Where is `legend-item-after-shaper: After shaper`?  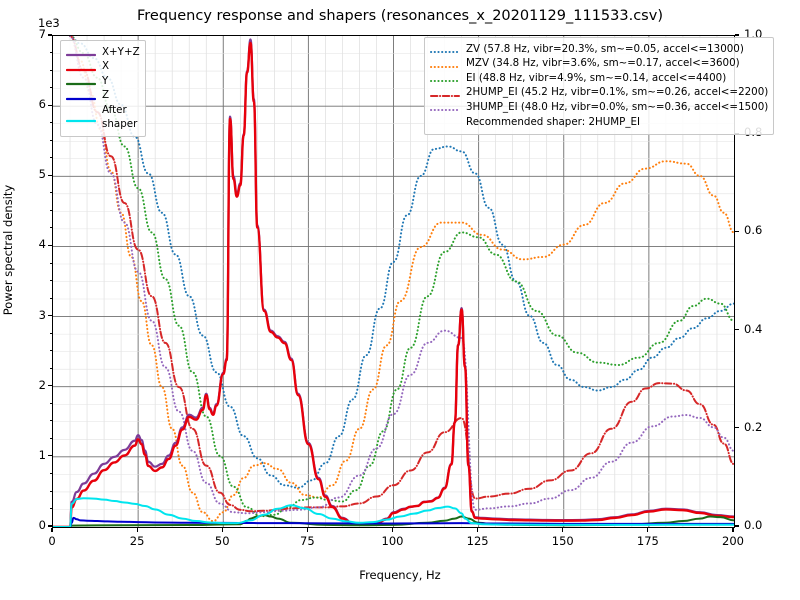
legend-item-after-shaper: After shaper is located at coordinates (102, 117).